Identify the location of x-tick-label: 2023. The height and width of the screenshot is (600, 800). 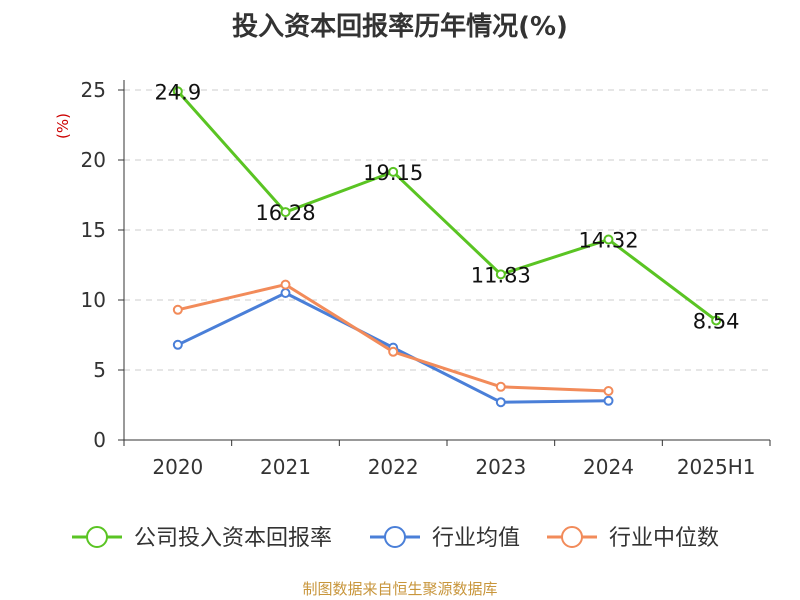
(500, 467).